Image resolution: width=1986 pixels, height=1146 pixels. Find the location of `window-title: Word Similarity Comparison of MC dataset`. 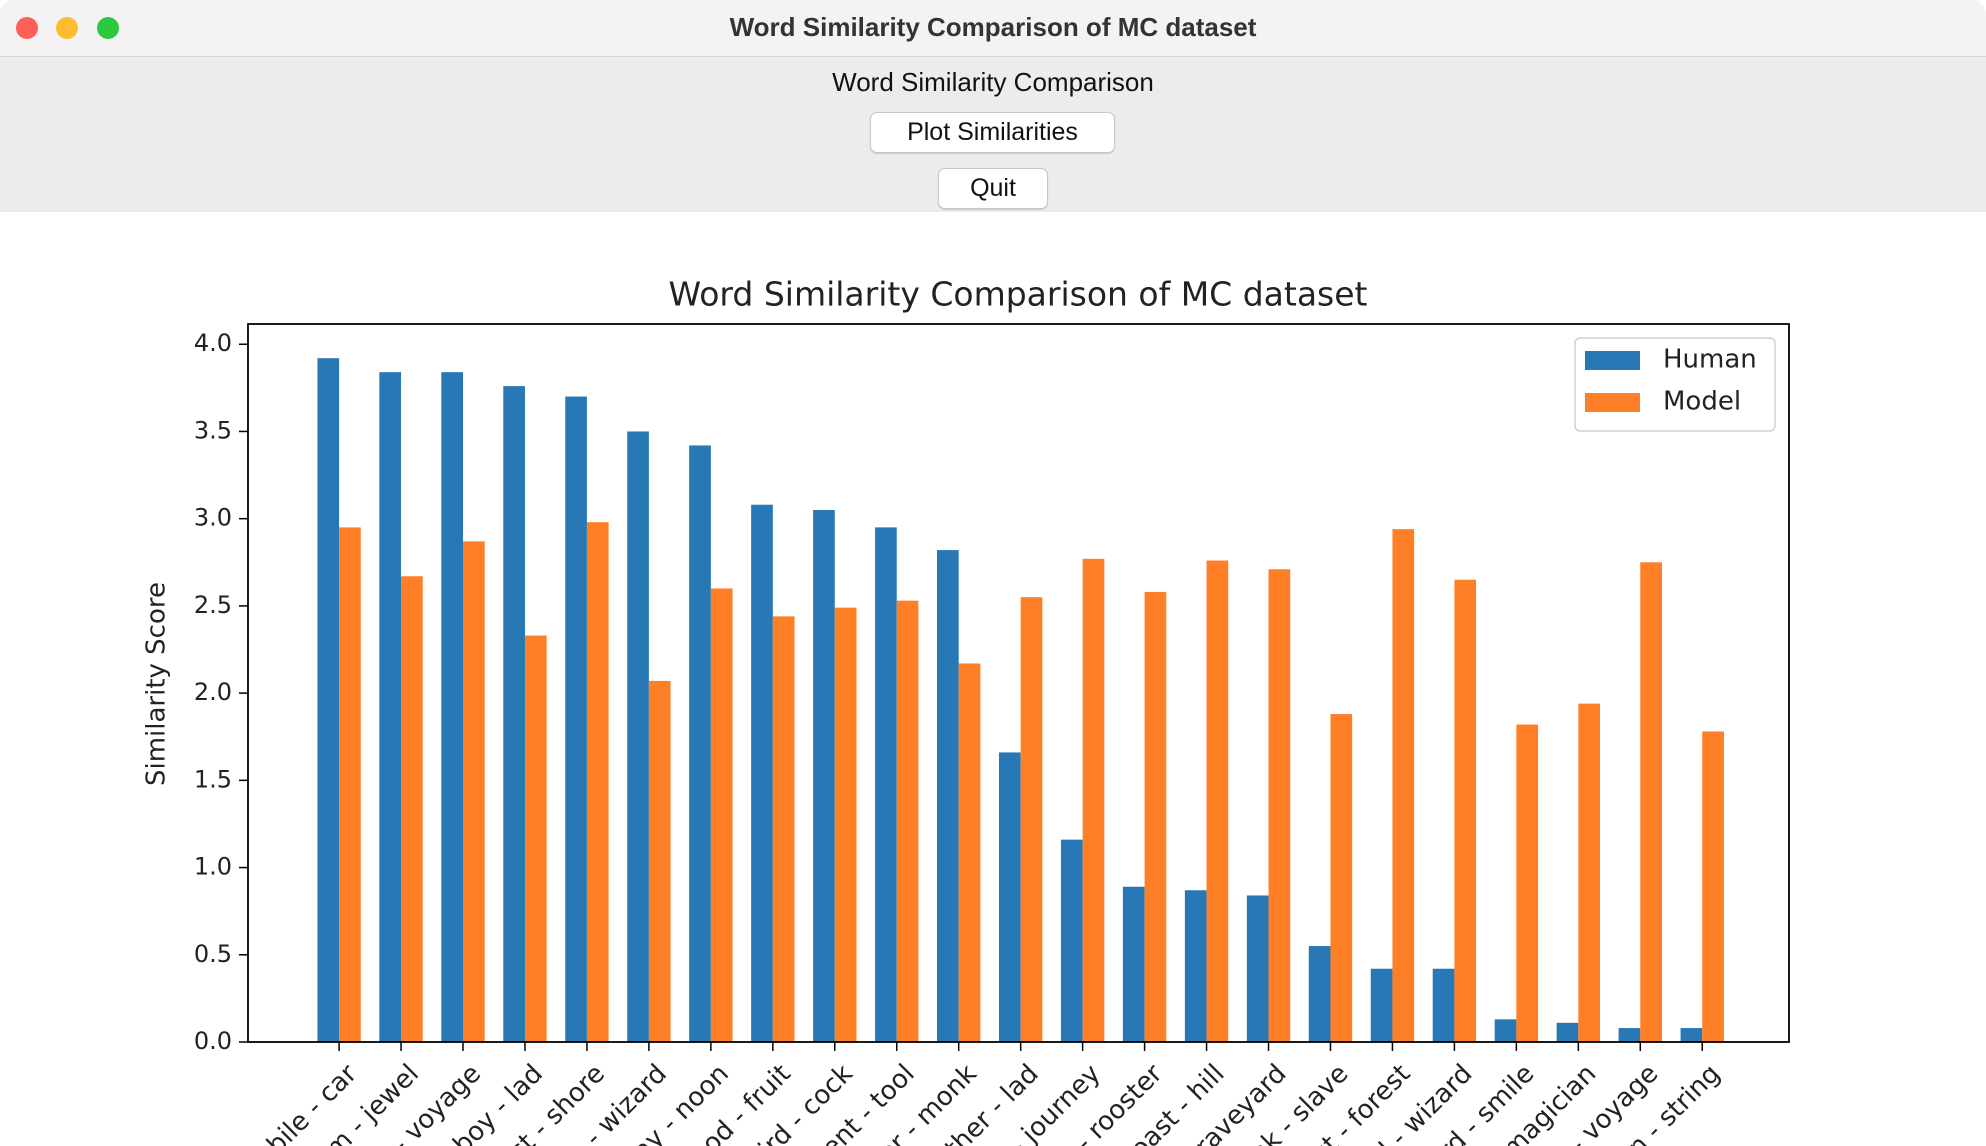

window-title: Word Similarity Comparison of MC dataset is located at coordinates (993, 27).